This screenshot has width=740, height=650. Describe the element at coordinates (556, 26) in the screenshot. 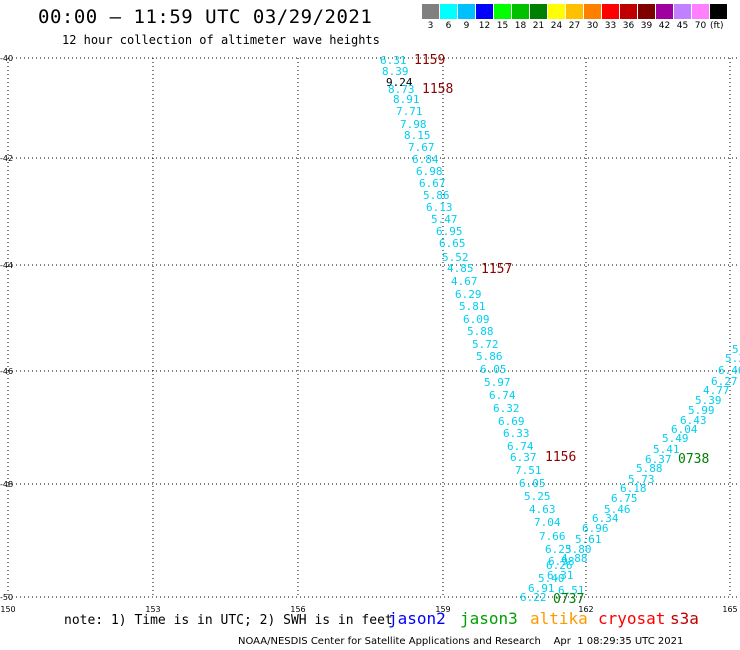

I see `legend-label: 24` at that location.